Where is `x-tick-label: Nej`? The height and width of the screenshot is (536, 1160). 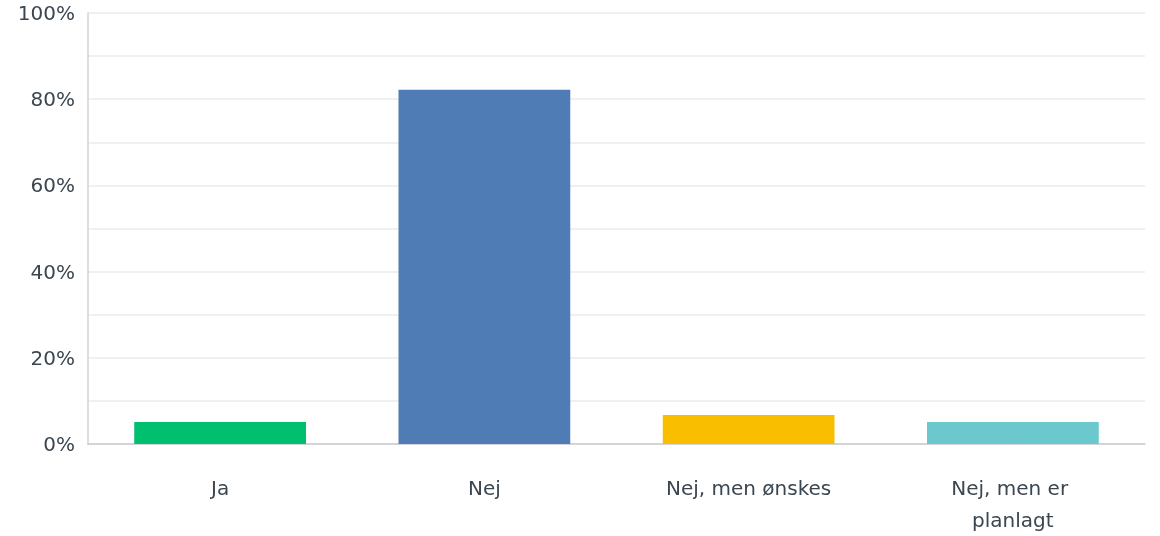
x-tick-label: Nej is located at coordinates (484, 488).